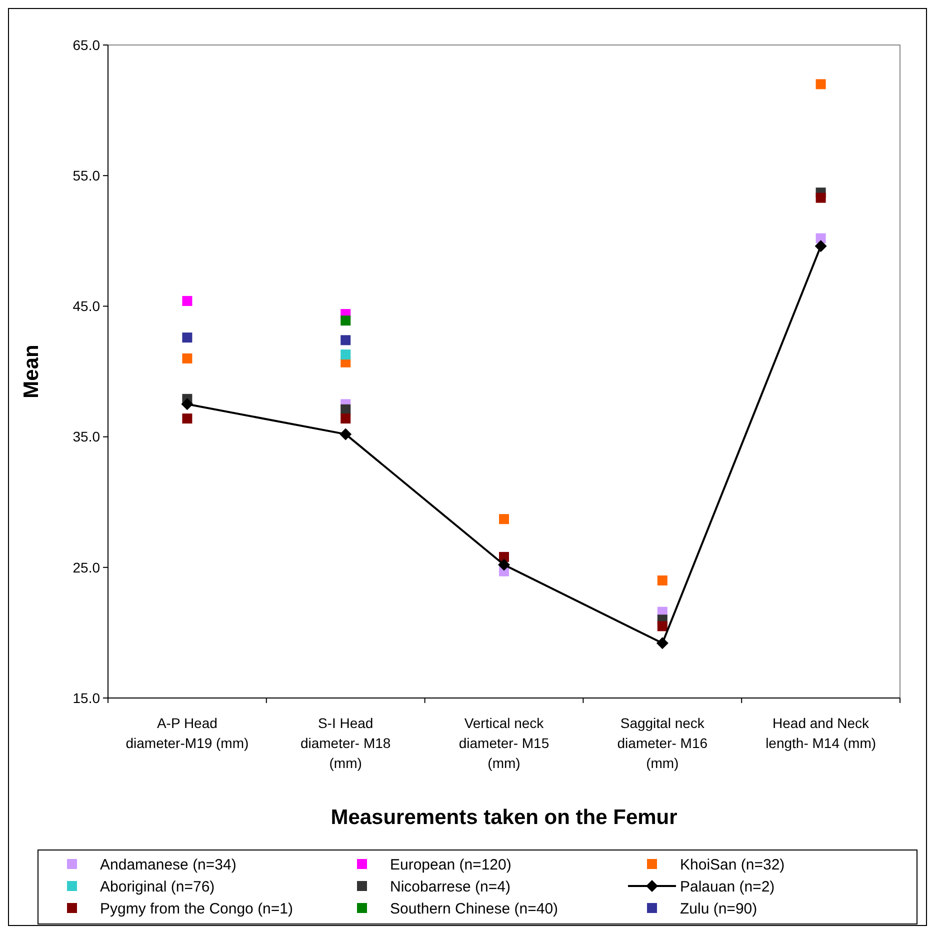 The image size is (935, 934). What do you see at coordinates (86, 306) in the screenshot?
I see `y-tick-label: 45.0` at bounding box center [86, 306].